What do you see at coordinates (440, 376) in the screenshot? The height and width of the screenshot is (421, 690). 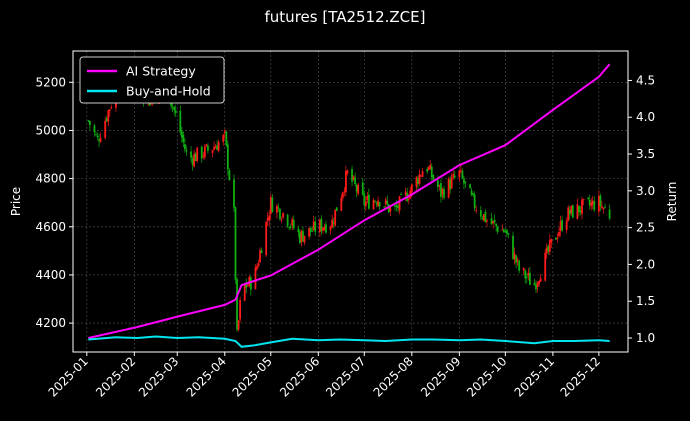 I see `x-tick-label: 2025-09` at bounding box center [440, 376].